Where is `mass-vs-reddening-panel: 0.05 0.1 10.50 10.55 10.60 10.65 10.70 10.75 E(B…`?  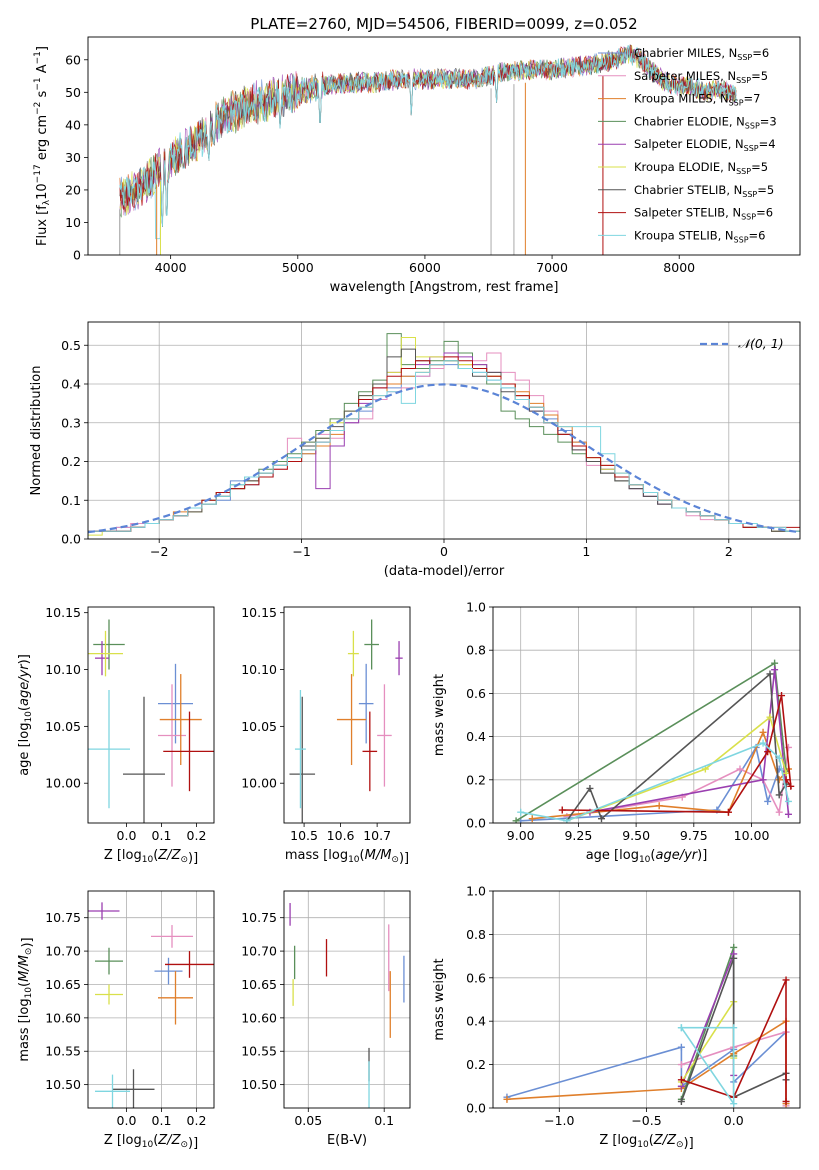 mass-vs-reddening-panel: 0.05 0.1 10.50 10.55 10.60 10.65 10.70 10.75 E(B… is located at coordinates (326, 1019).